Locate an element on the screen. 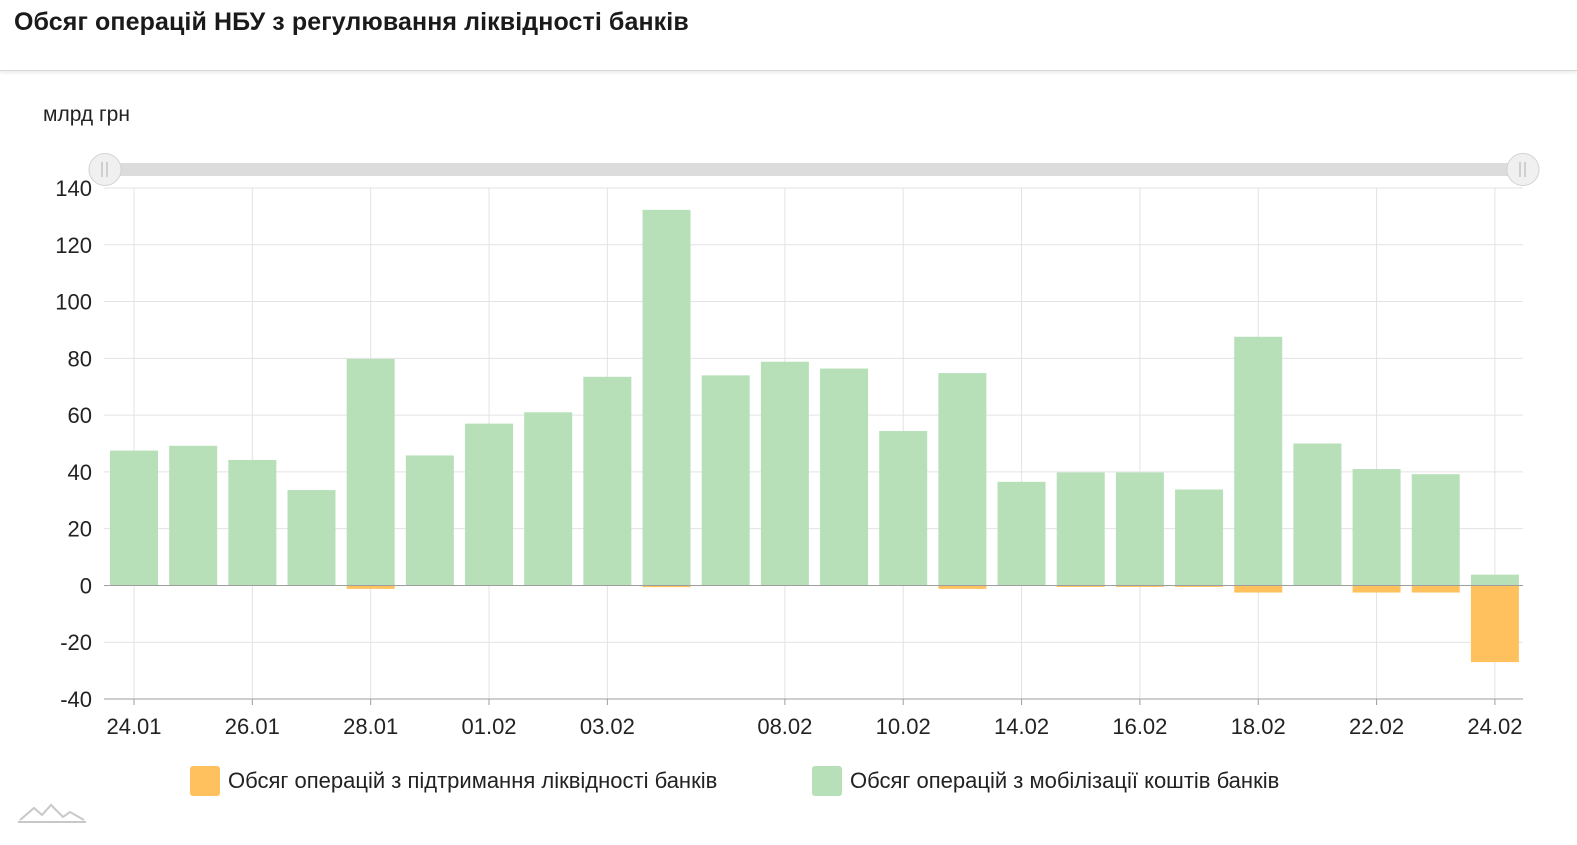  y-axis-unit: млрд грн is located at coordinates (86, 114).